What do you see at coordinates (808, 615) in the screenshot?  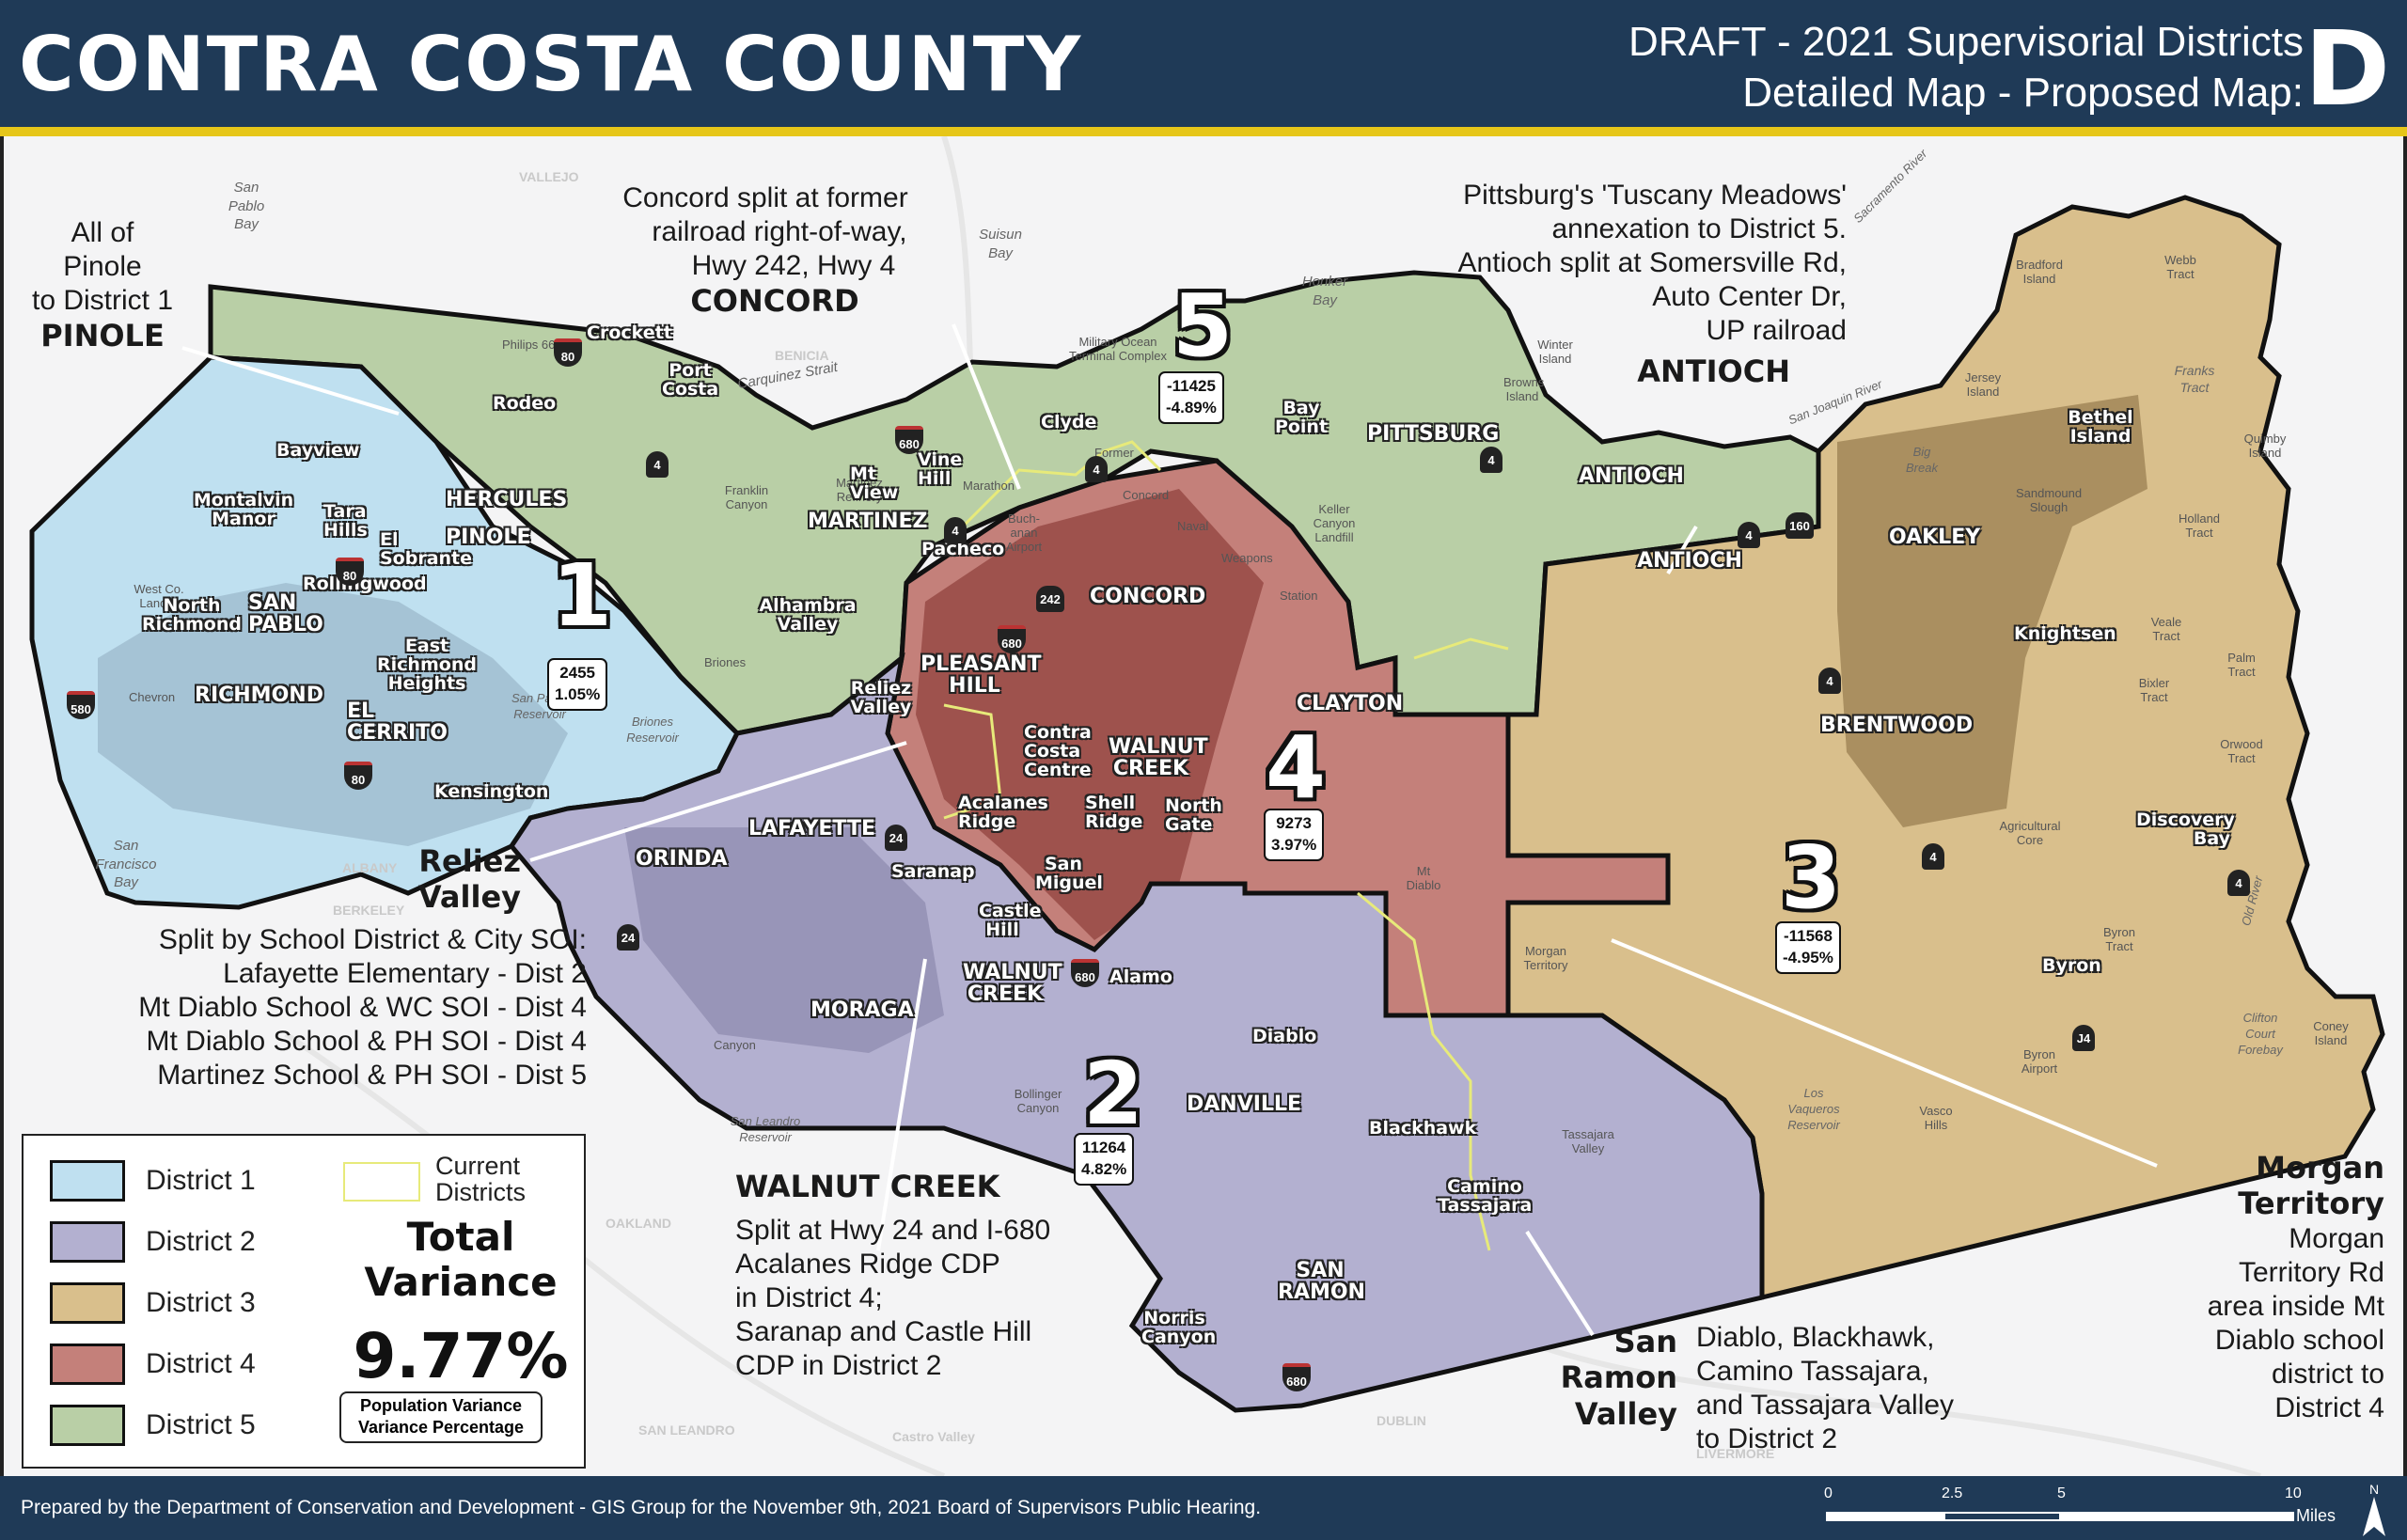 I see `place-alhambra-valley: Alhambra Valley` at bounding box center [808, 615].